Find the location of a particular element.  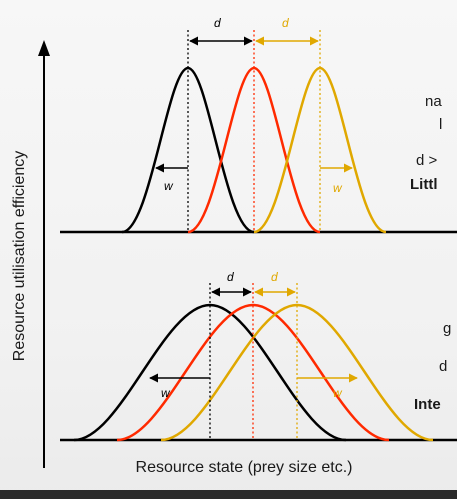

slide-bottom-bar is located at coordinates (228, 494).